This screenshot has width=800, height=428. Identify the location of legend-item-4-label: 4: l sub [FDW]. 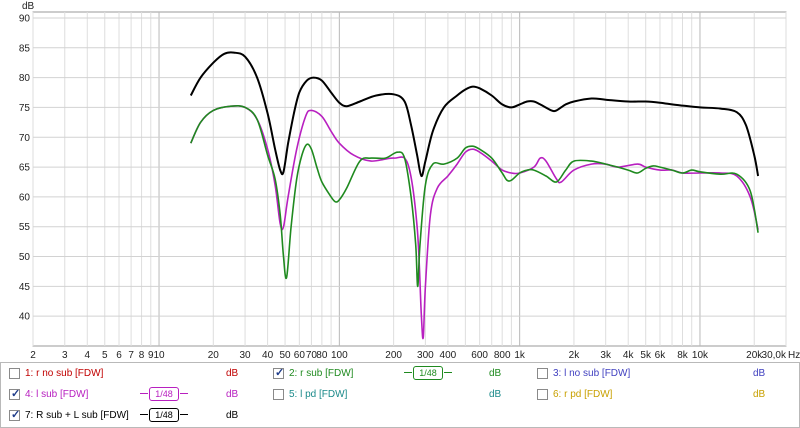
(57, 394).